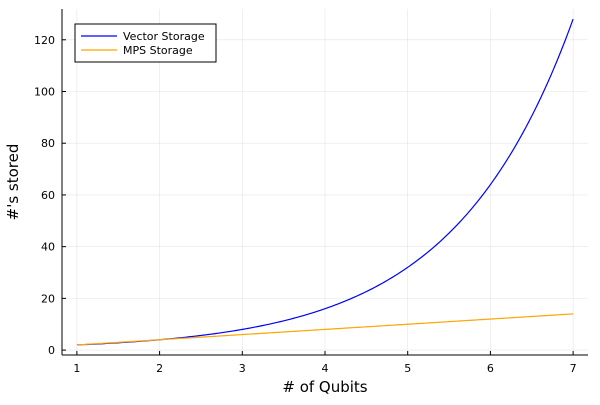 Image resolution: width=600 pixels, height=405 pixels. I want to click on x-tick-label: 2, so click(159, 368).